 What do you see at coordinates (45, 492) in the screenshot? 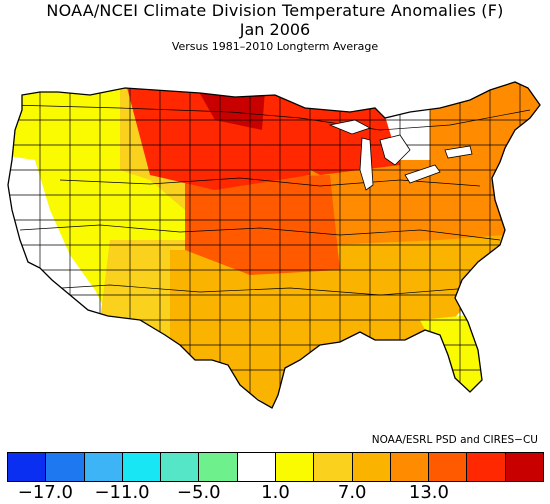
I see `scale-tick-label: −17.0` at bounding box center [45, 492].